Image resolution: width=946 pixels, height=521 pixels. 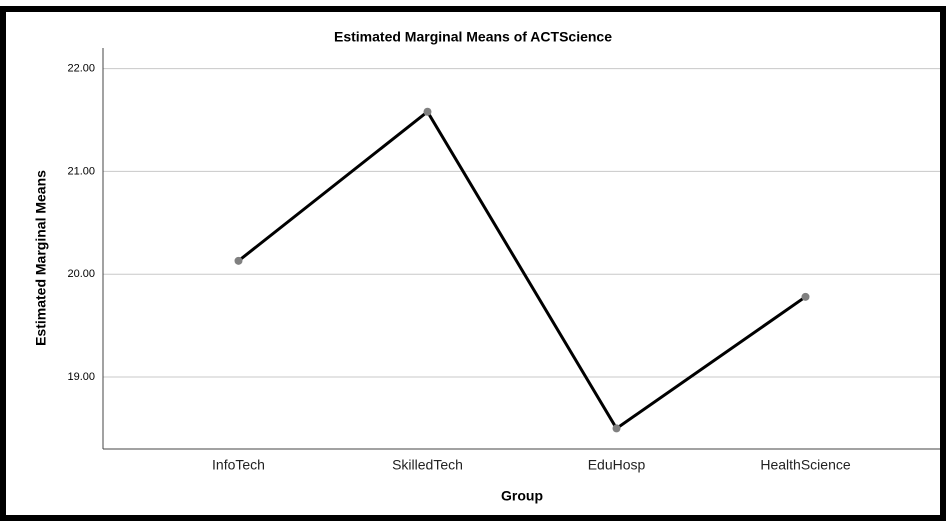 I want to click on y-tick-label: 19.00, so click(x=81, y=377).